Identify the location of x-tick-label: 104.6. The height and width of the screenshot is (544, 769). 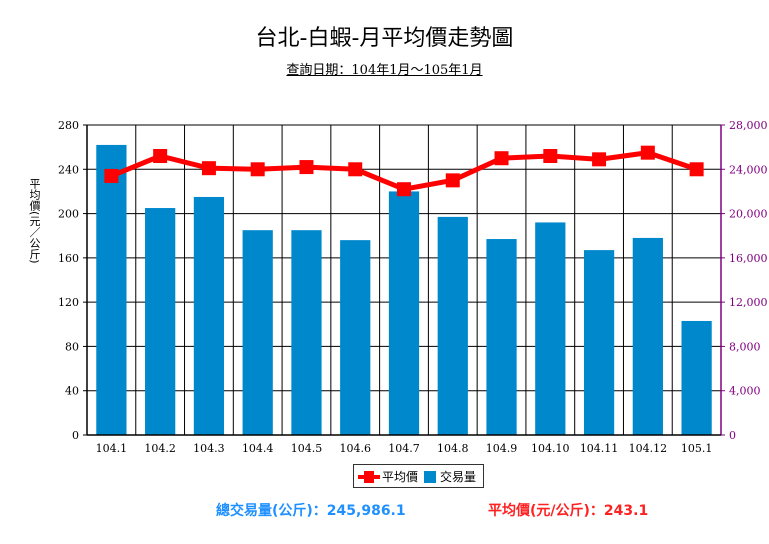
(355, 448).